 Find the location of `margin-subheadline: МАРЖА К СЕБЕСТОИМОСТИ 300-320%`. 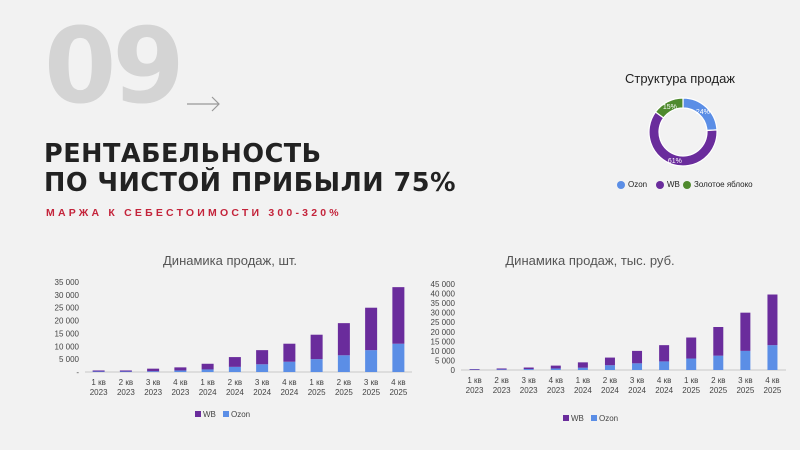

margin-subheadline: МАРЖА К СЕБЕСТОИМОСТИ 300-320% is located at coordinates (194, 213).